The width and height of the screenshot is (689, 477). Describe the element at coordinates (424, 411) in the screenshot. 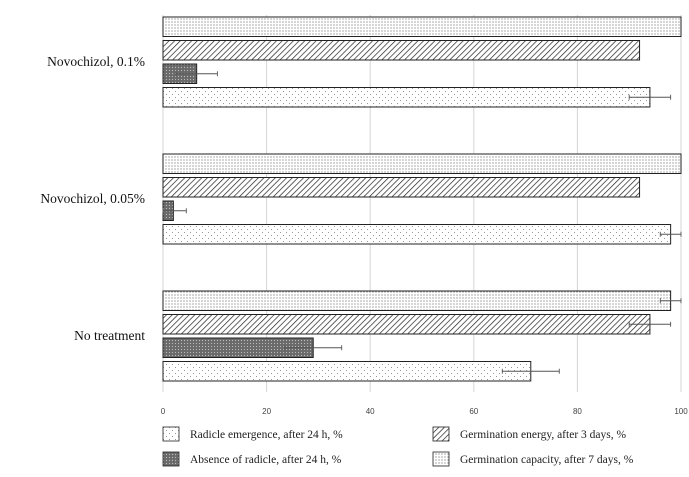

I see `x-axis-ticks: 0 20 40 60 80 100` at that location.